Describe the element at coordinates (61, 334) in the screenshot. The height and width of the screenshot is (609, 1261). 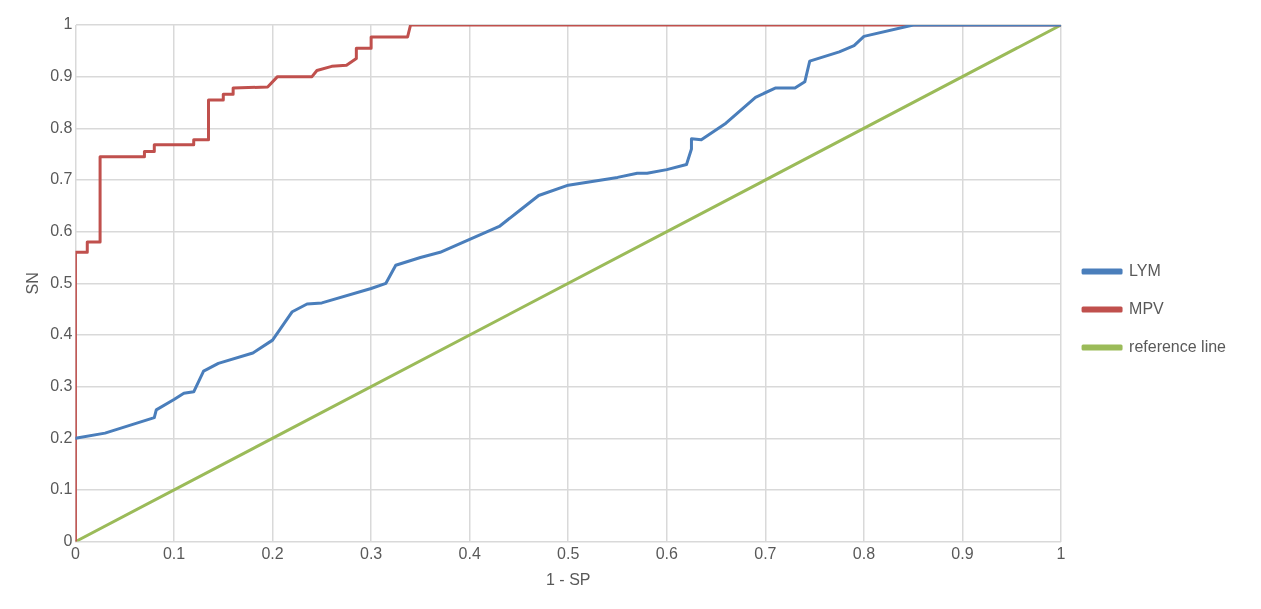
I see `y-tick-label: 0.4` at that location.